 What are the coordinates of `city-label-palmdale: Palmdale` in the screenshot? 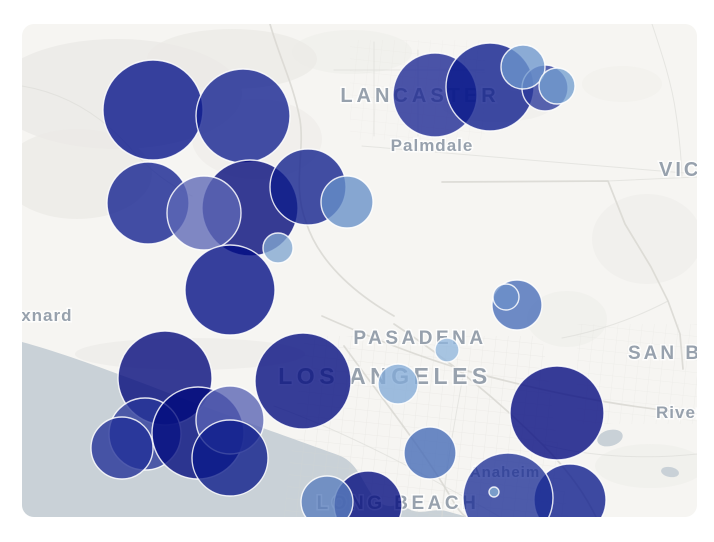 It's located at (432, 145).